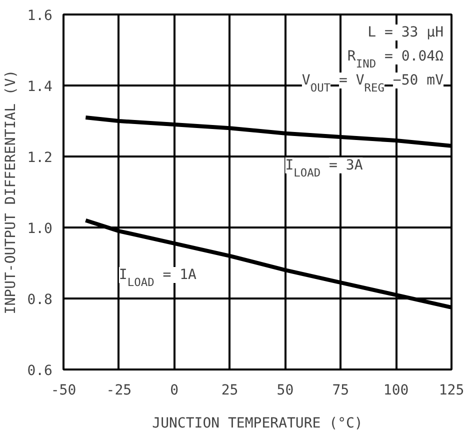  I want to click on x-tick-label: 25, so click(229, 390).